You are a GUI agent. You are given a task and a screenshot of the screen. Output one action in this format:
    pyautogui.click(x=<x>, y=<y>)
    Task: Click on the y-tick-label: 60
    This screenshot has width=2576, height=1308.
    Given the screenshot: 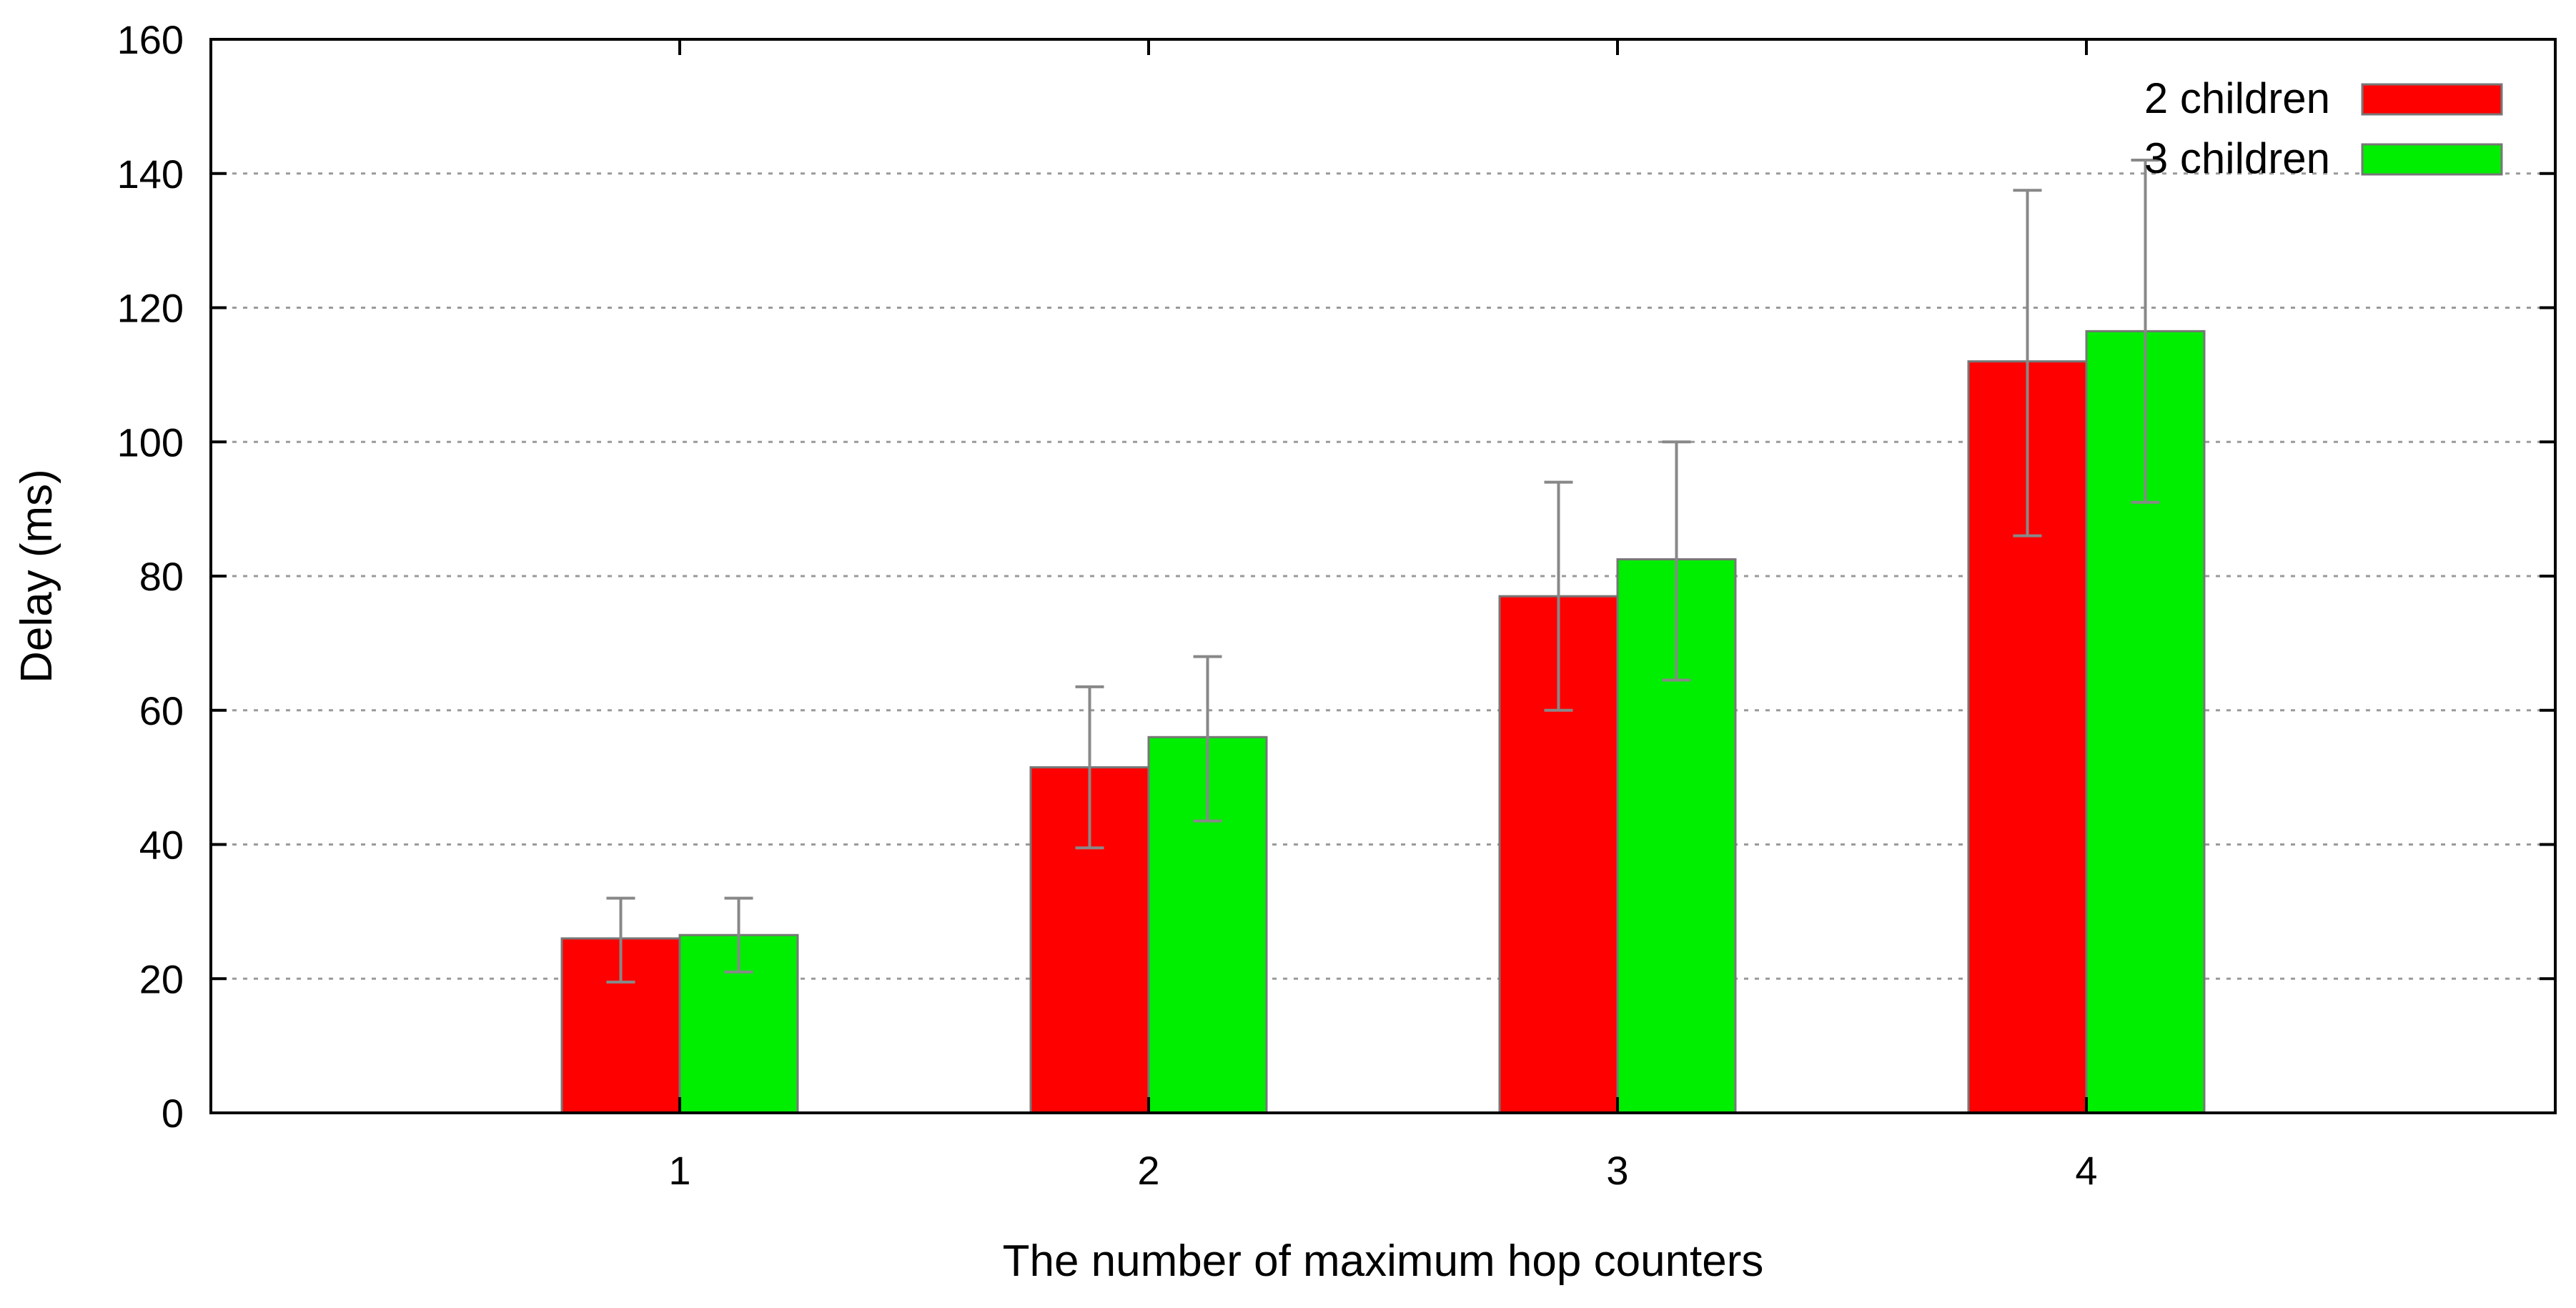 What is the action you would take?
    pyautogui.click(x=162, y=710)
    